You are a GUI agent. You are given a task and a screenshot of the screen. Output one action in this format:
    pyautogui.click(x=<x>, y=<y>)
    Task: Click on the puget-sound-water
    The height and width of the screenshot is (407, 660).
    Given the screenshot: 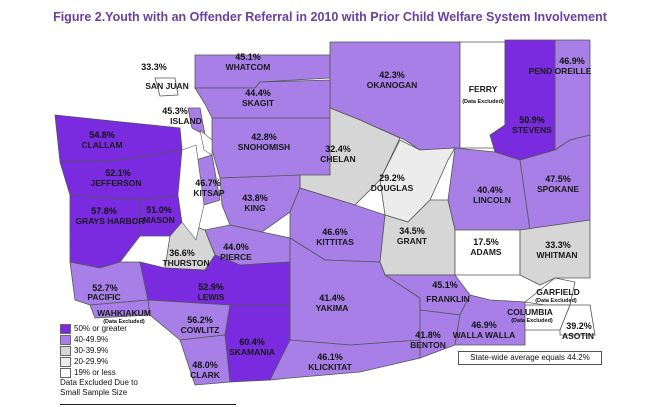 What is the action you would take?
    pyautogui.click(x=195, y=185)
    